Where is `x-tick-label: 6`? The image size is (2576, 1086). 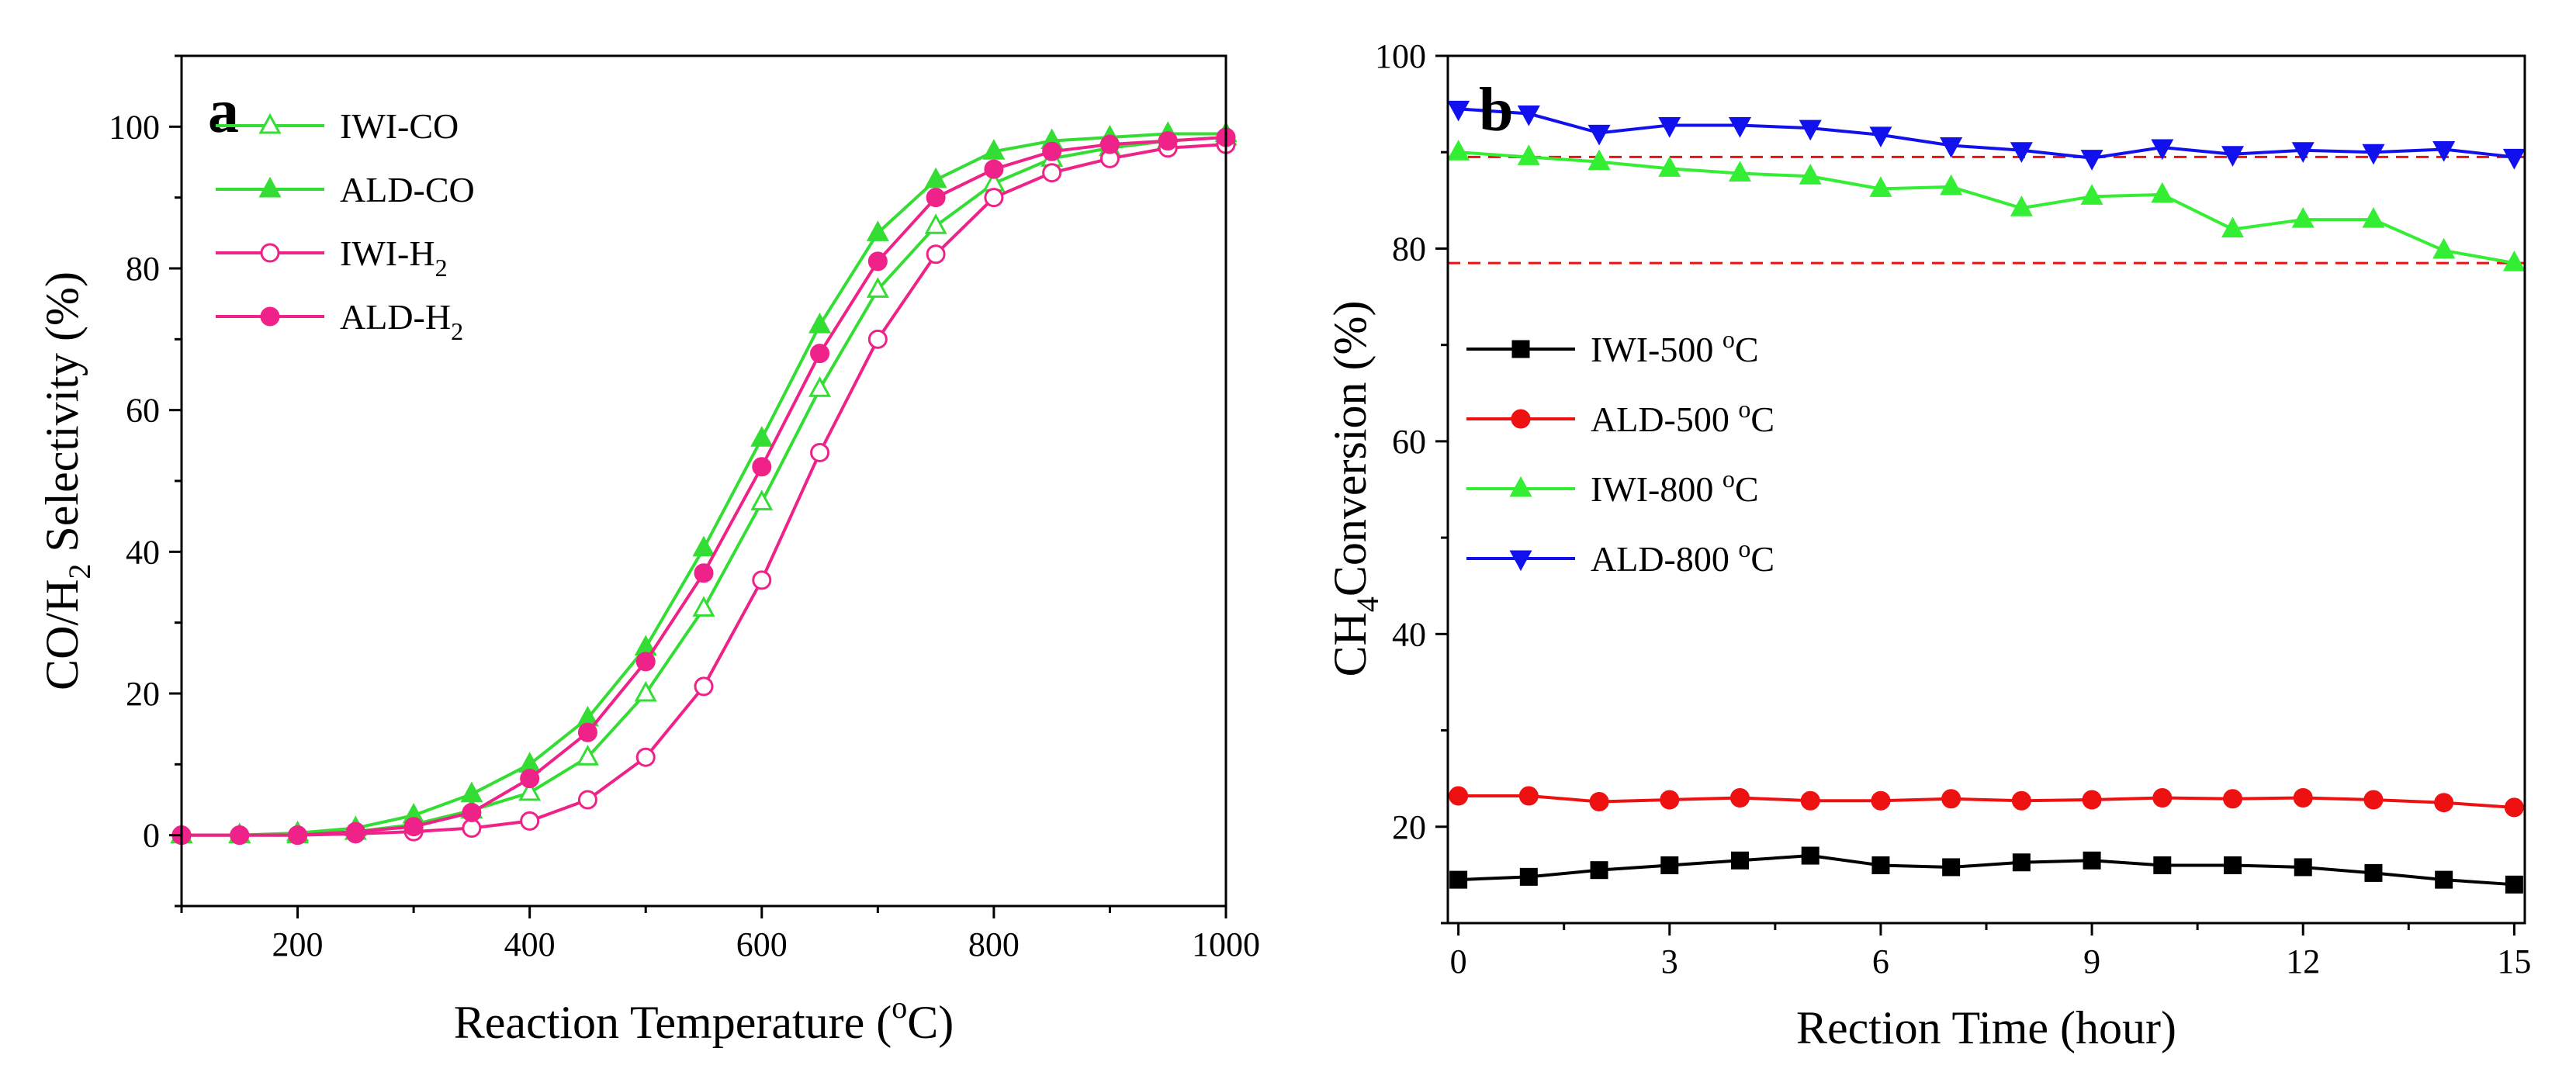
x-tick-label: 6 is located at coordinates (1880, 962).